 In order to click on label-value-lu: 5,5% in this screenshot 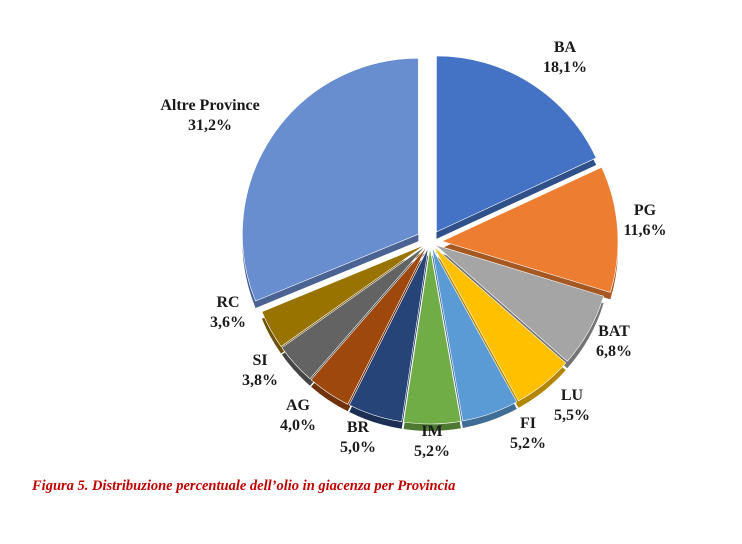, I will do `click(572, 415)`.